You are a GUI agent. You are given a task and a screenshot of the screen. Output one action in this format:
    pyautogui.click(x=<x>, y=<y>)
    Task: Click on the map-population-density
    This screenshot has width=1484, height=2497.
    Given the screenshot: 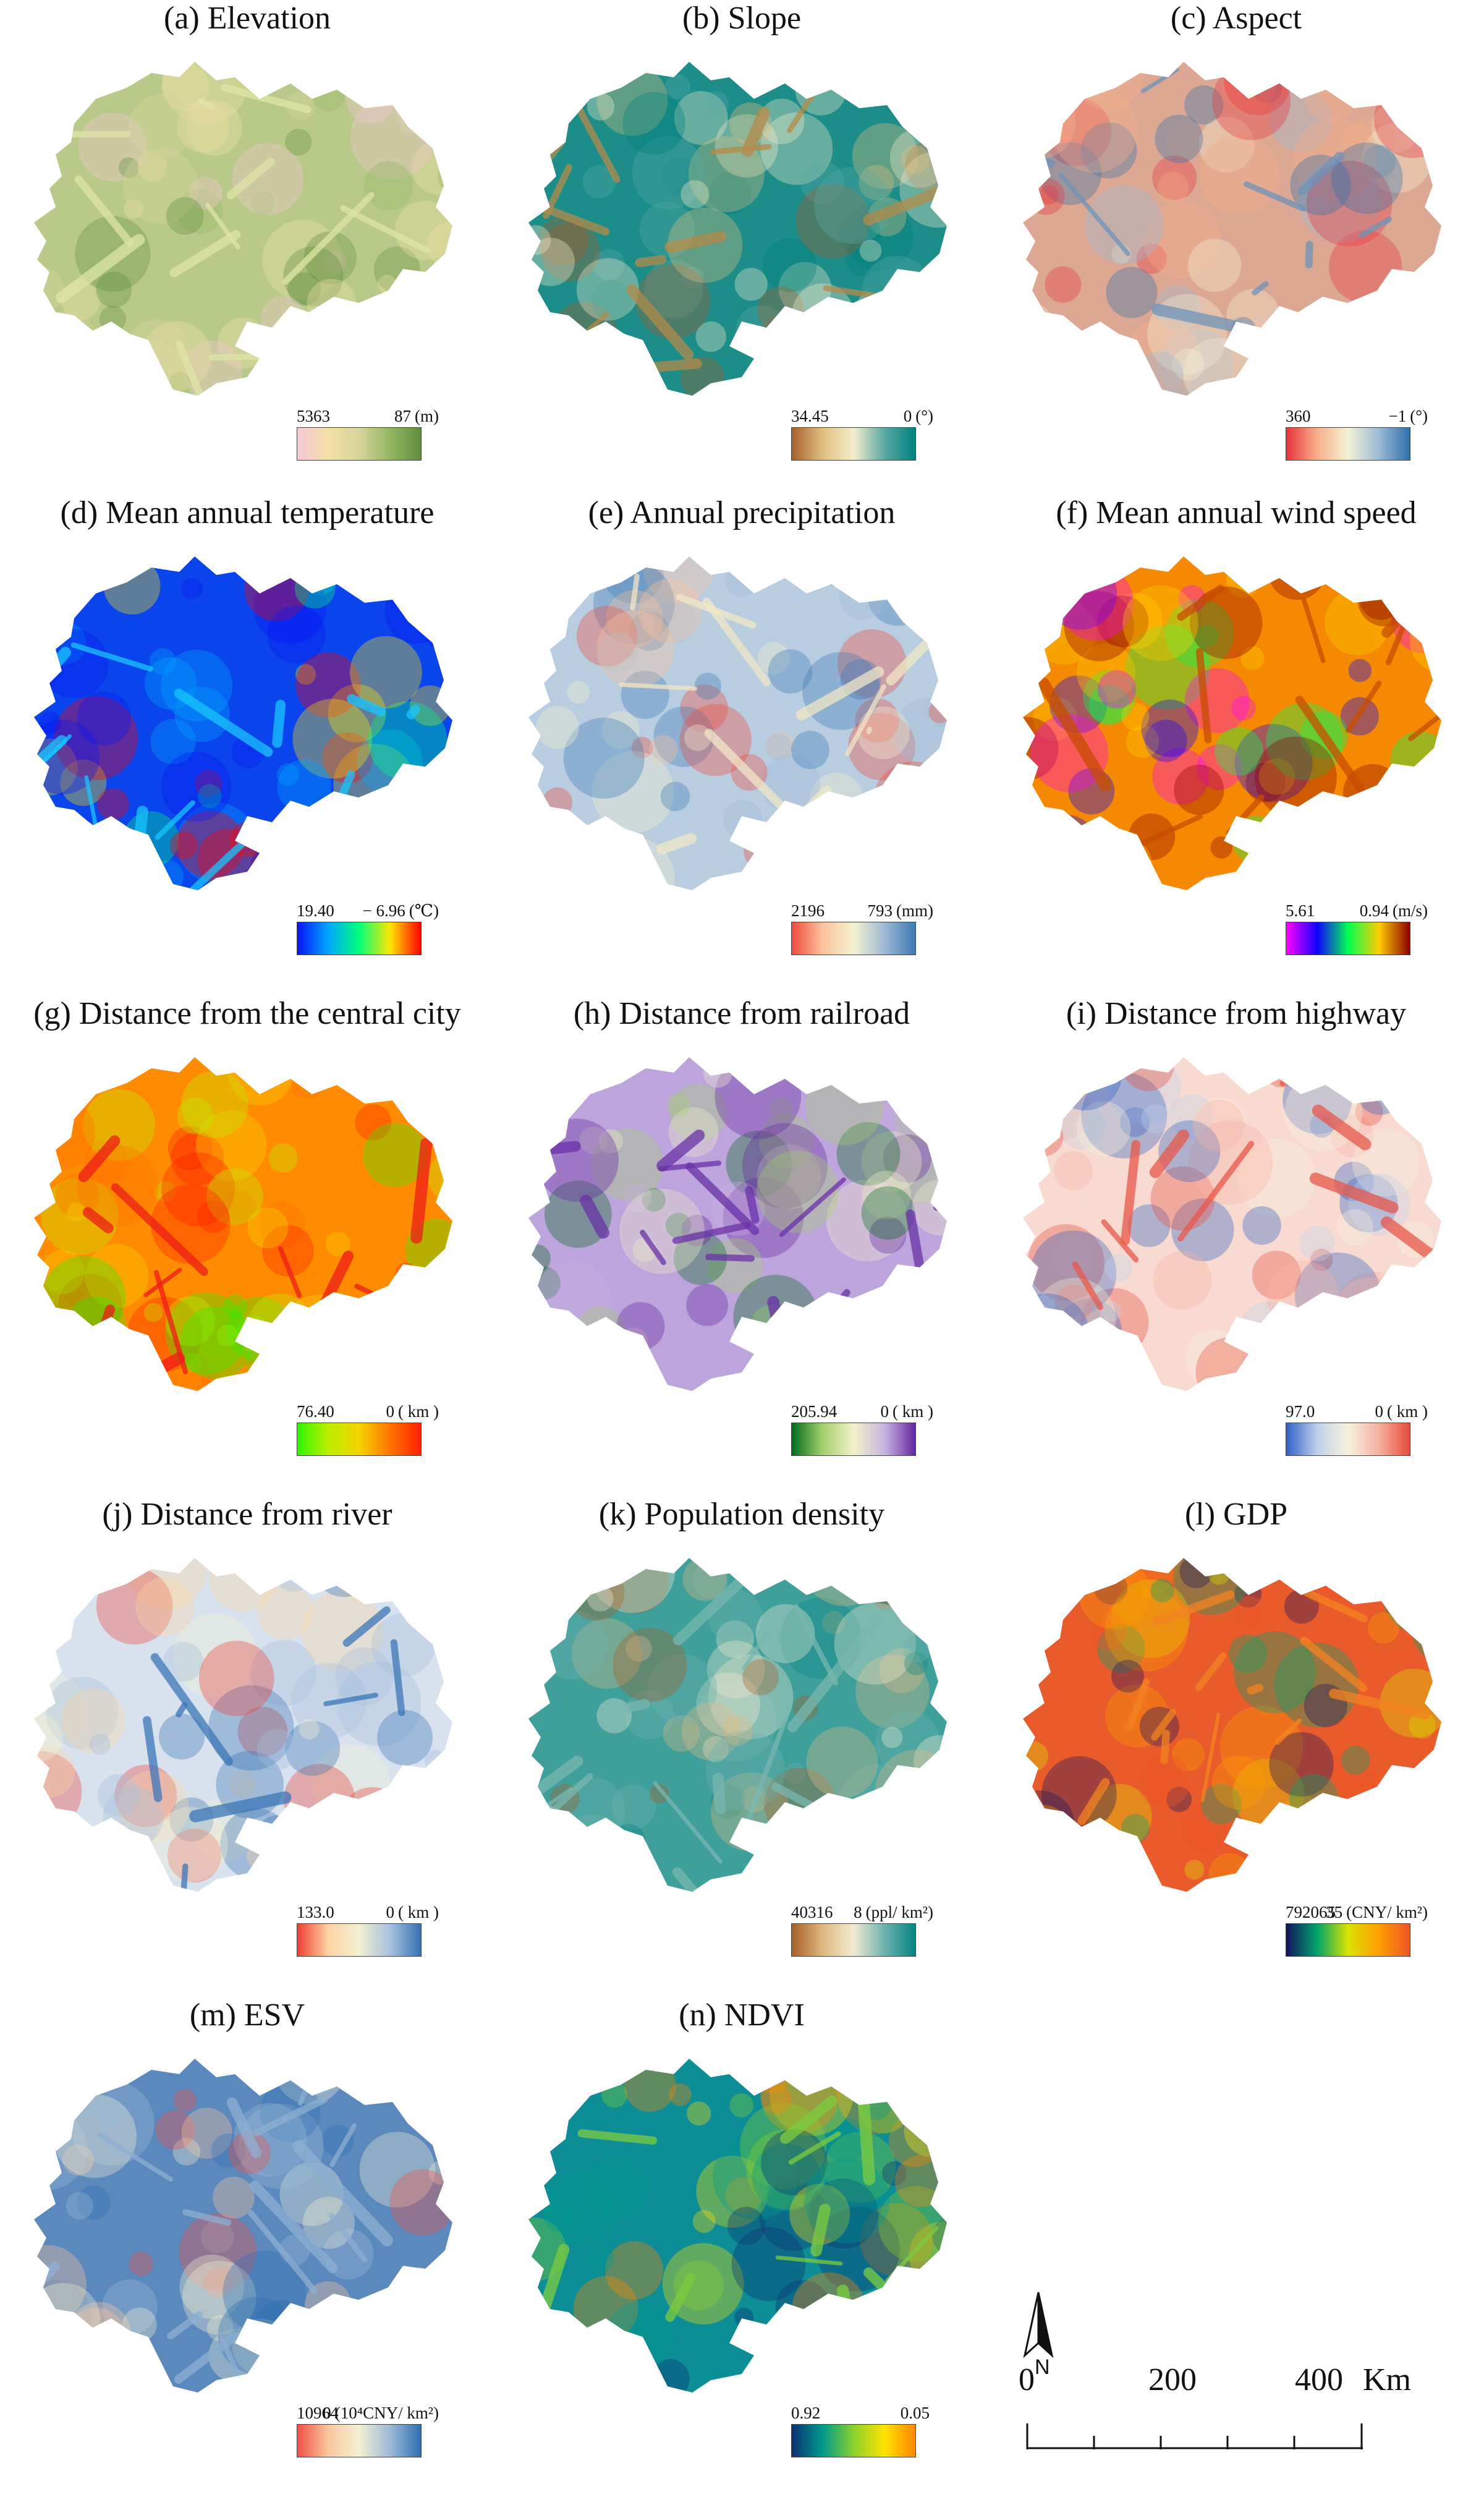 What is the action you would take?
    pyautogui.click(x=737, y=1725)
    